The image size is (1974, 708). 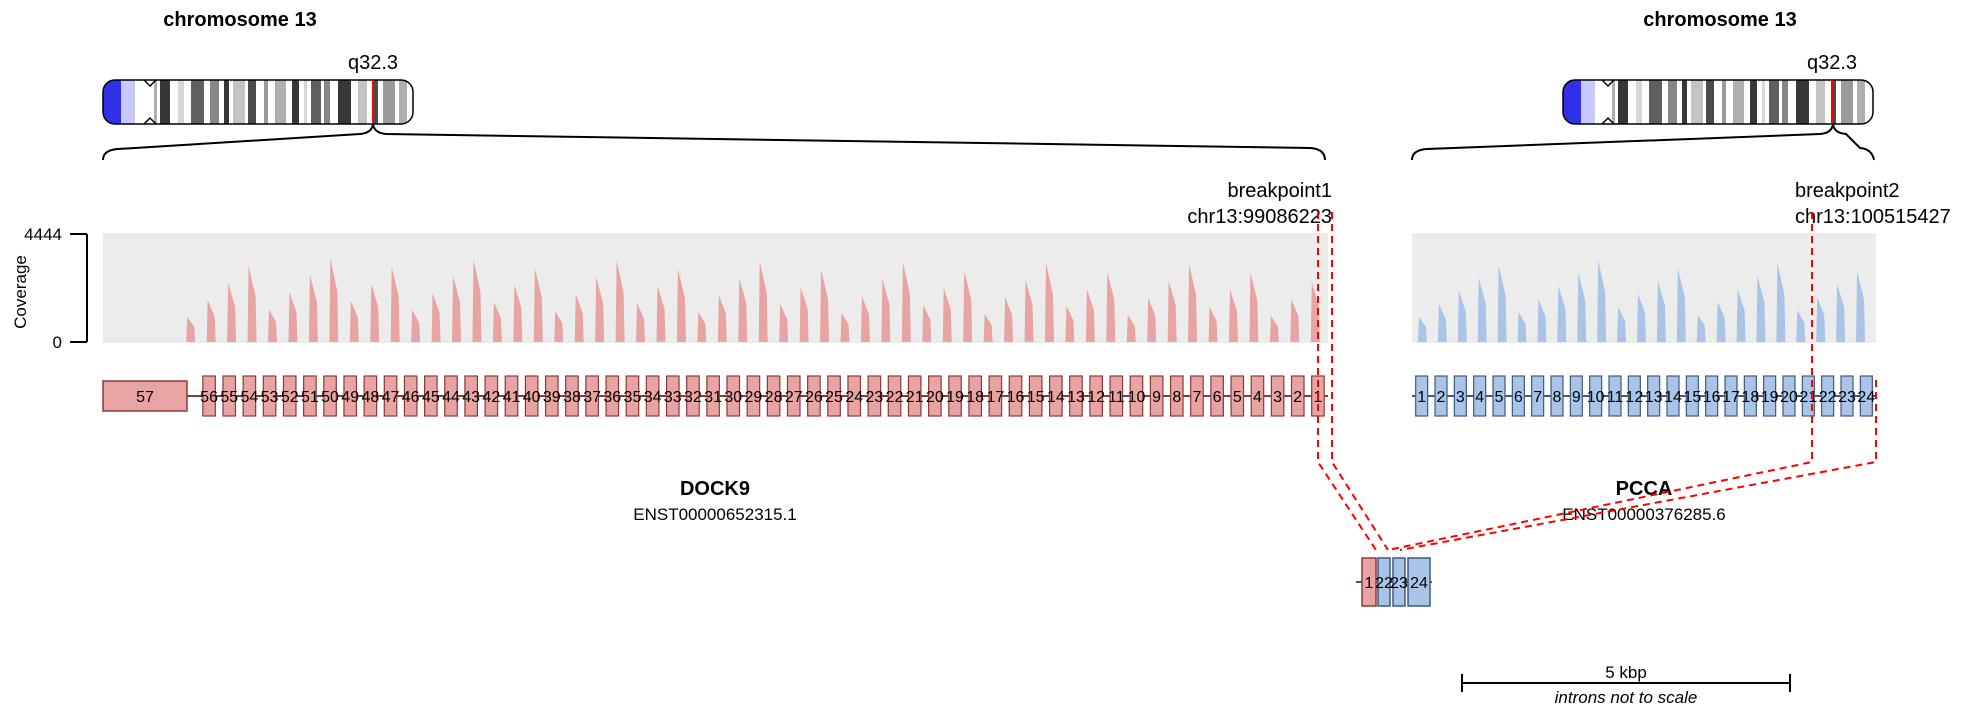 What do you see at coordinates (1731, 397) in the screenshot?
I see `exon-number: 17` at bounding box center [1731, 397].